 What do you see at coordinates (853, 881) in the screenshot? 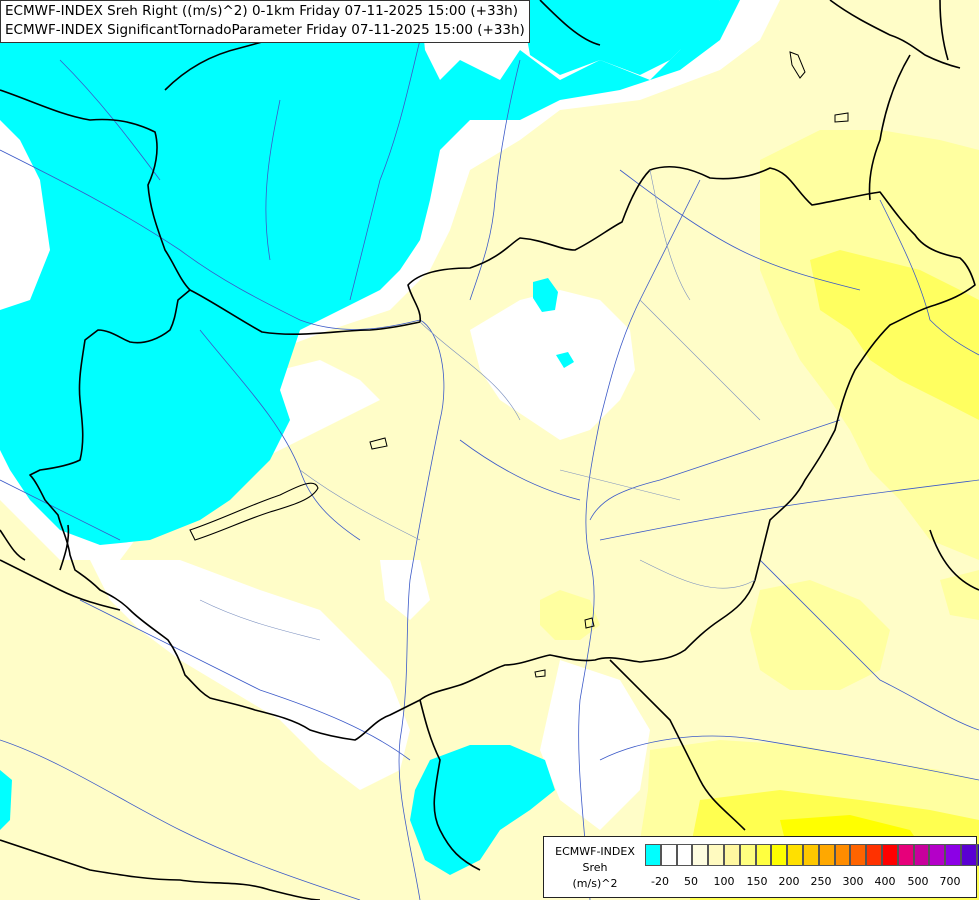
I see `legend-tick-label: 300` at bounding box center [853, 881].